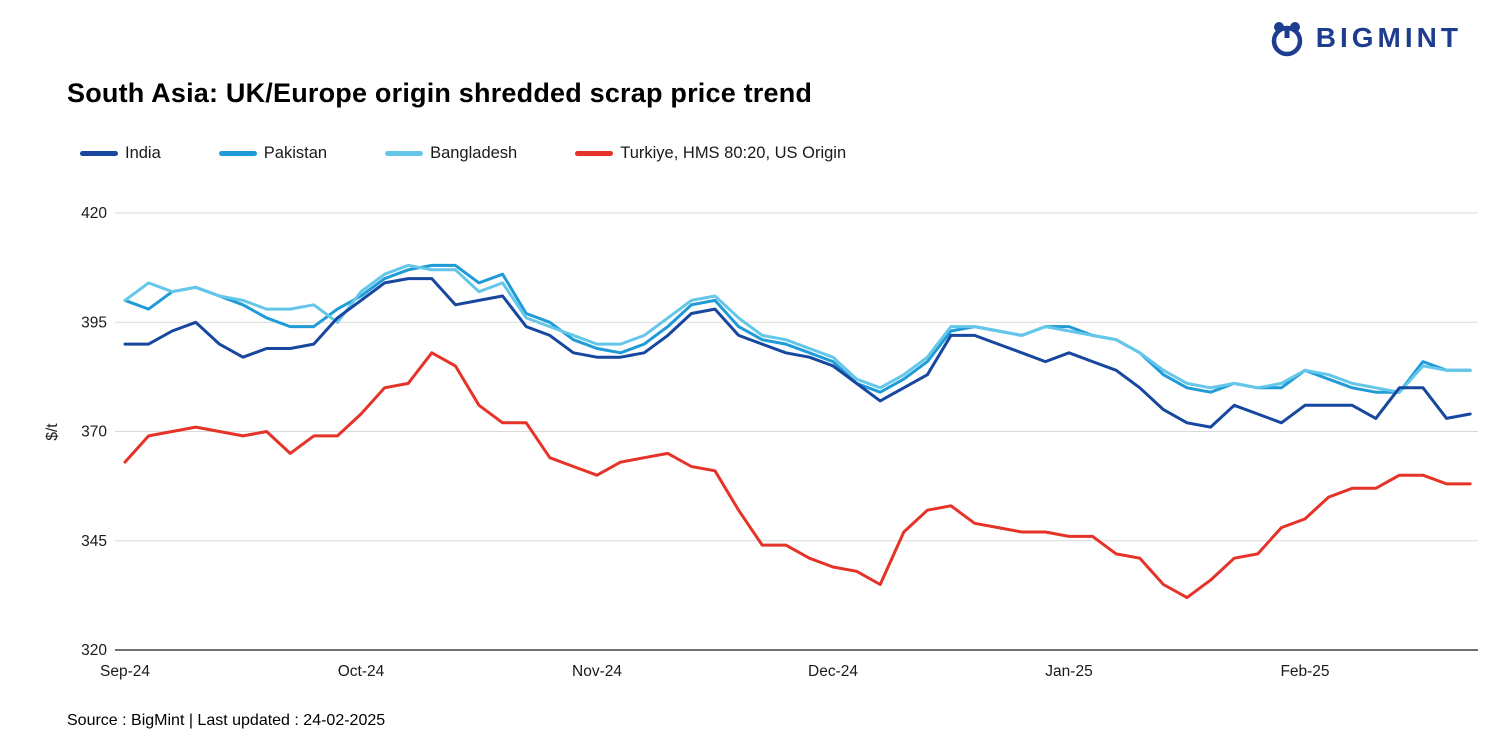  I want to click on x-tick-label: Oct-24, so click(361, 671).